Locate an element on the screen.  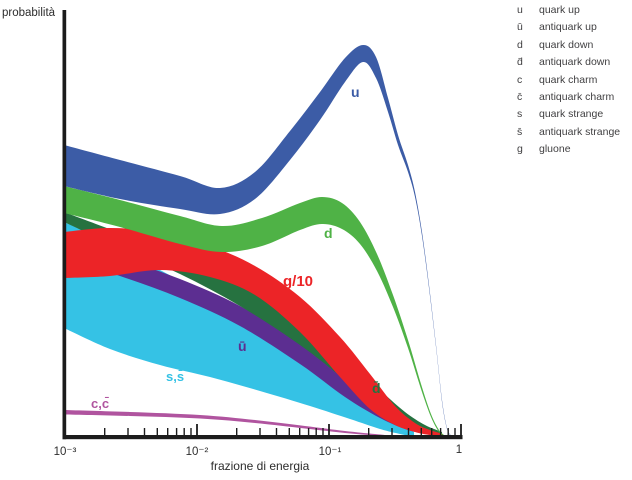
legend-item: c quark charm is located at coordinates (568, 82).